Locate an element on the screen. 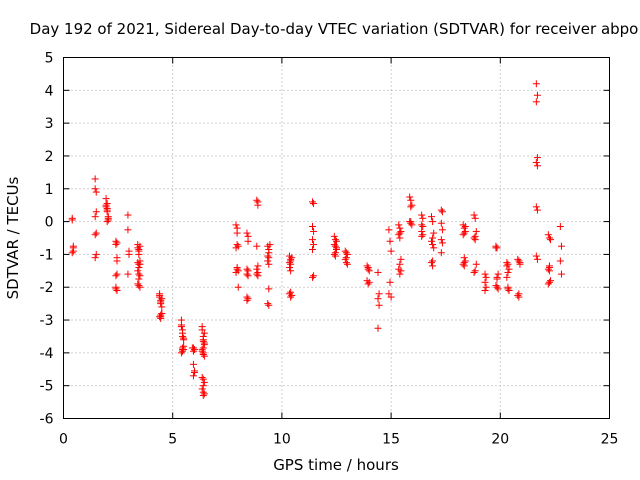 The image size is (640, 480). x-tick-label: 0 is located at coordinates (63, 440).